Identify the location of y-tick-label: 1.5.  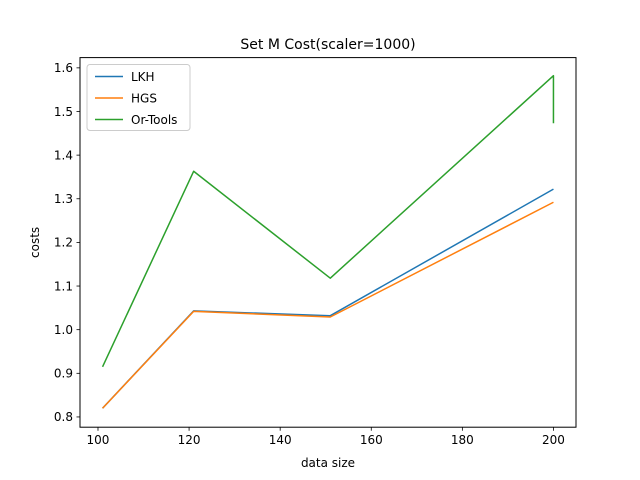
(63, 112).